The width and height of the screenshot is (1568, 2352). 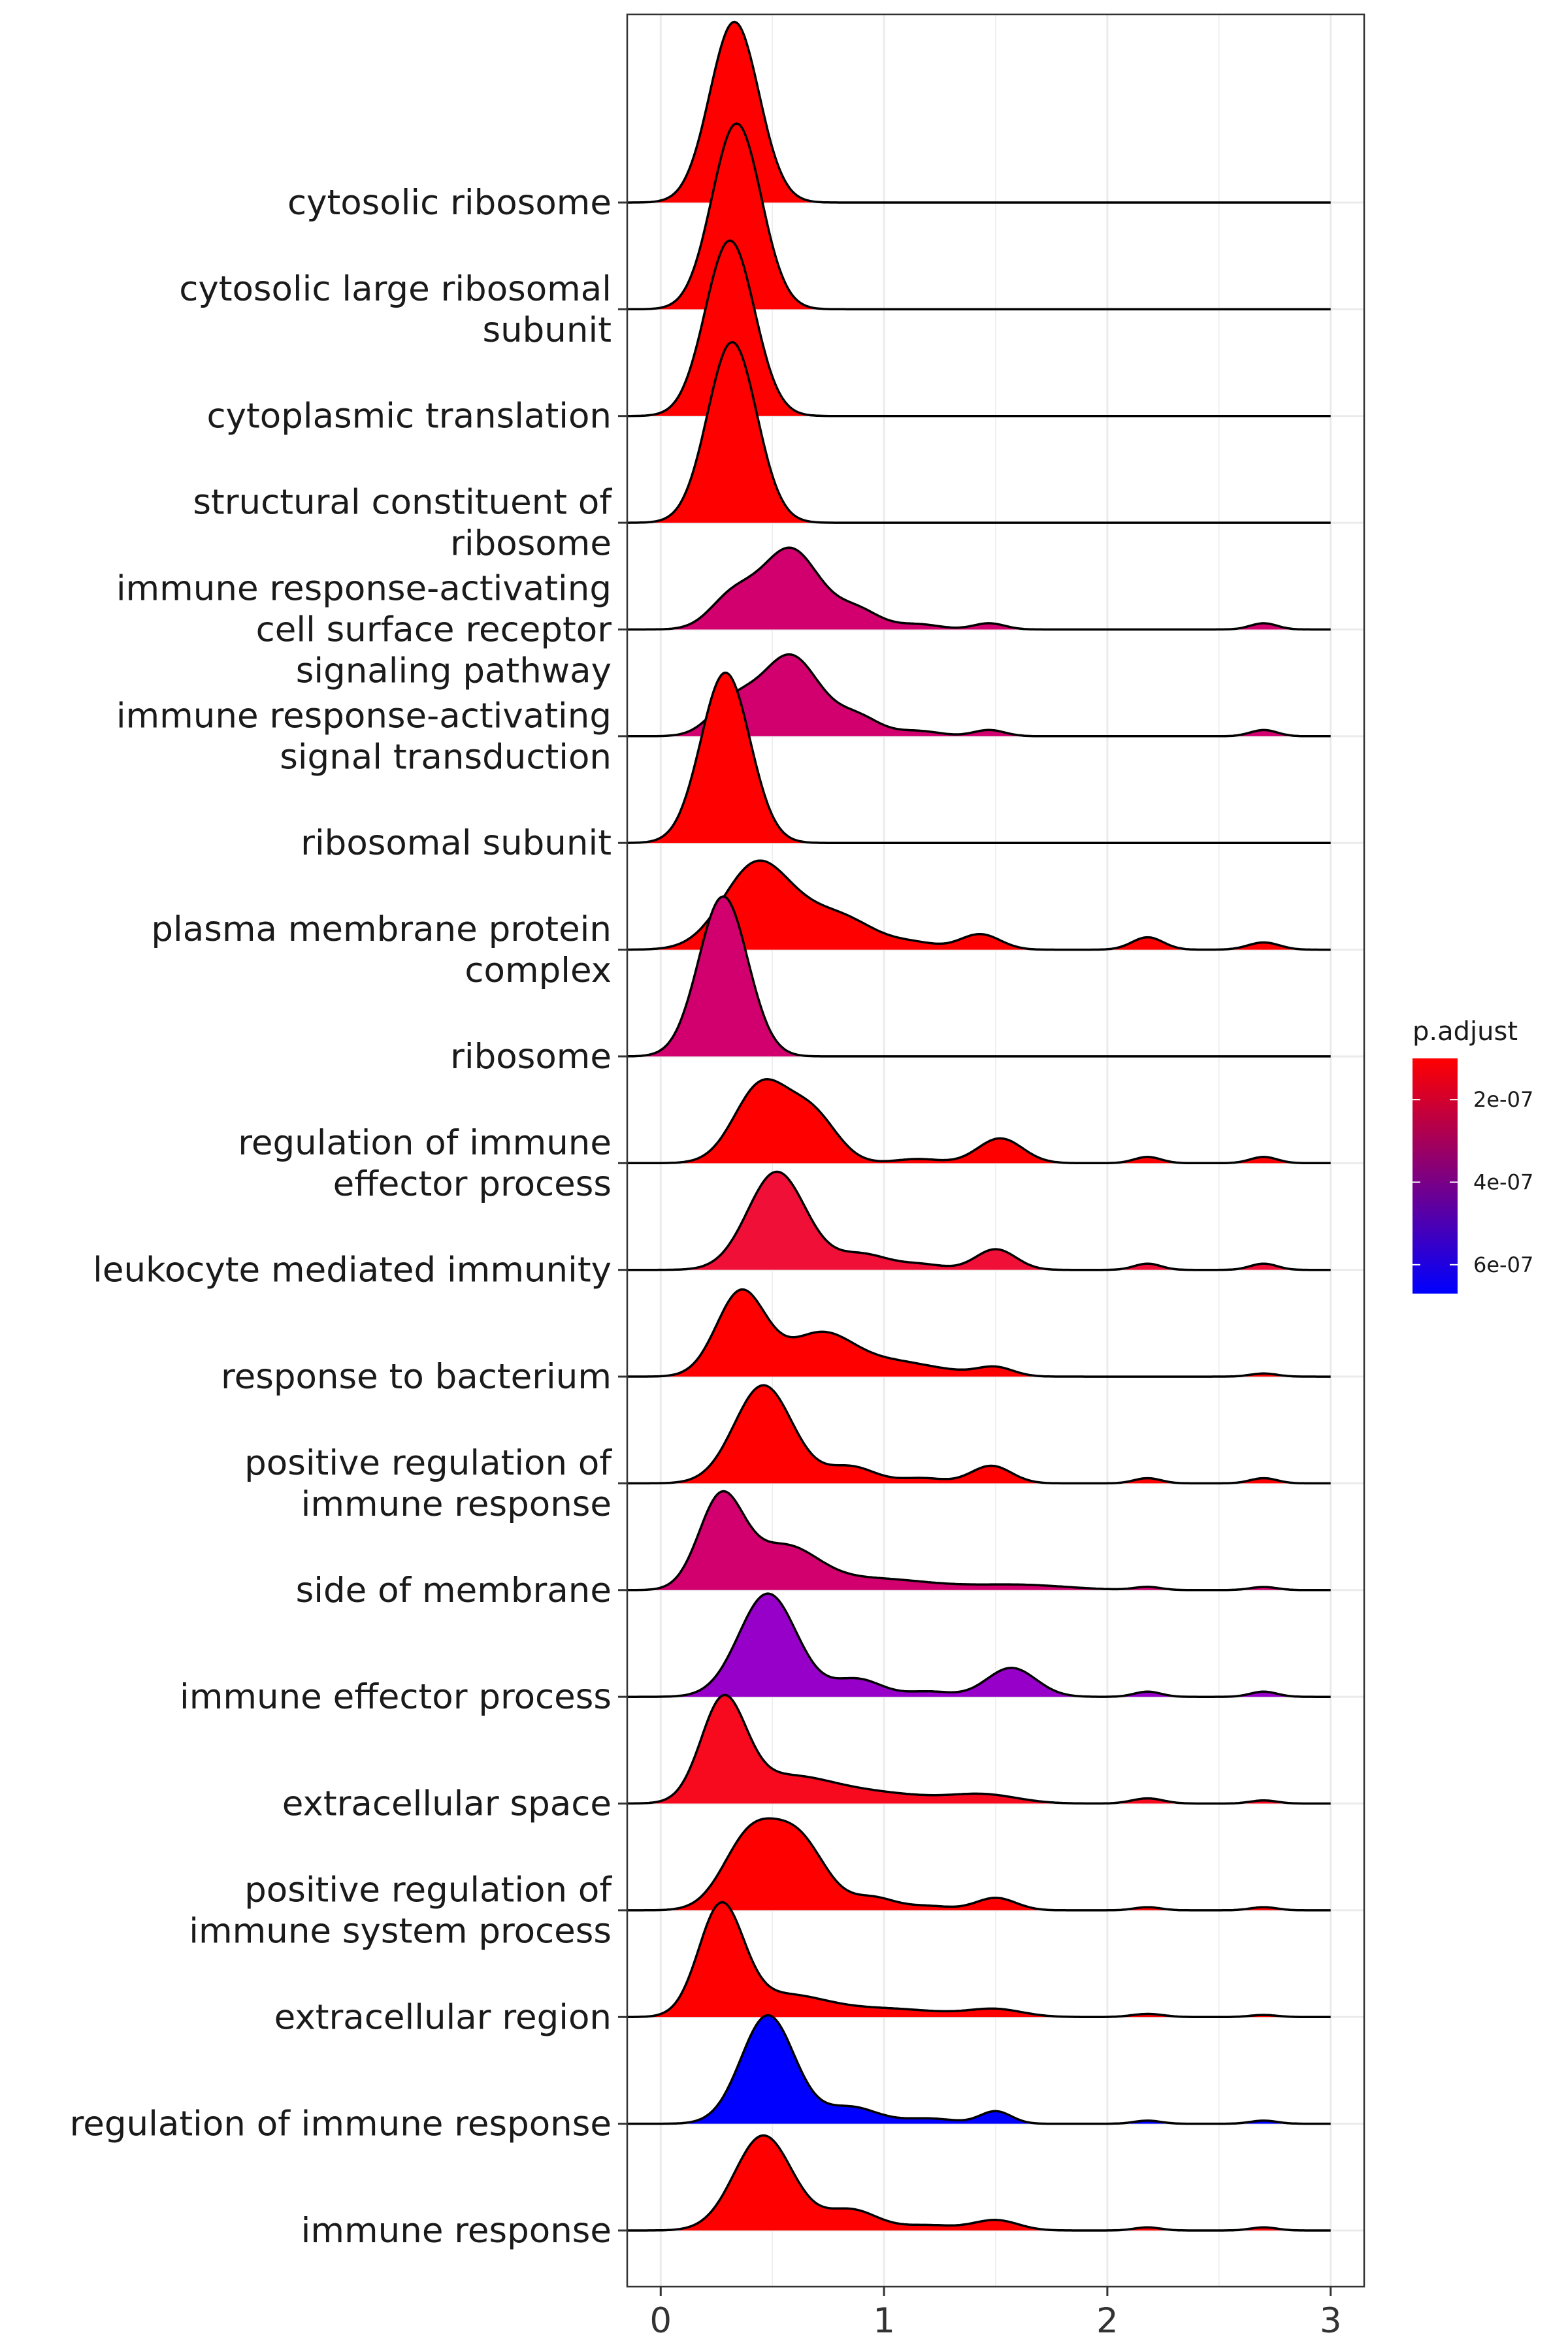 What do you see at coordinates (660, 2321) in the screenshot?
I see `x-tick-label: 0` at bounding box center [660, 2321].